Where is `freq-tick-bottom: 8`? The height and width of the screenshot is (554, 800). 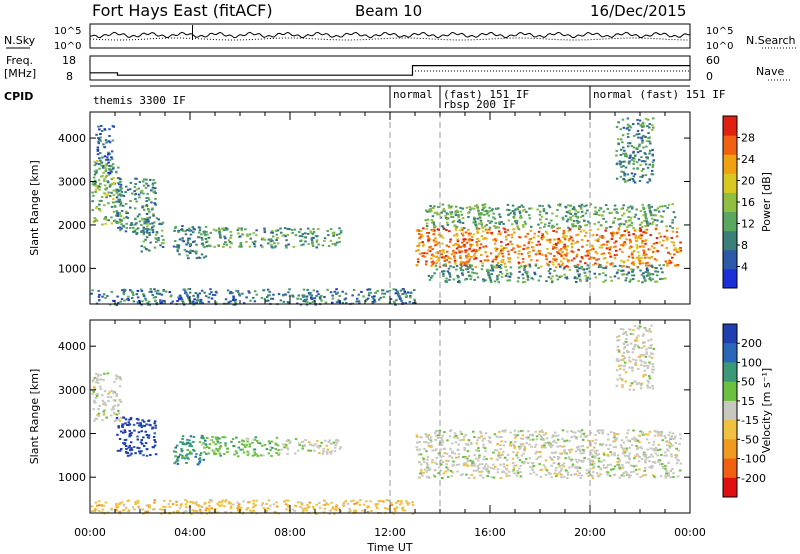 freq-tick-bottom: 8 is located at coordinates (69, 76).